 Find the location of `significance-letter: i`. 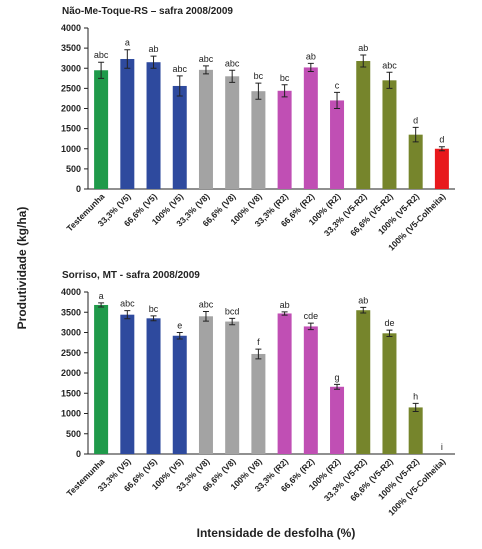

significance-letter: i is located at coordinates (442, 447).